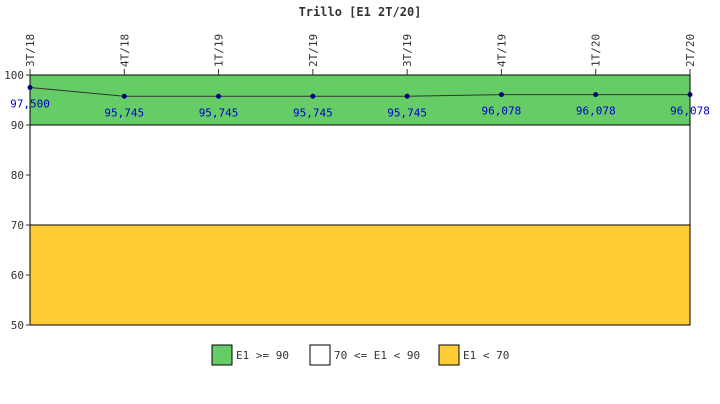  I want to click on legend: E1 >= 90 70 <= E1 < 90 E1 < 70, so click(360, 355).